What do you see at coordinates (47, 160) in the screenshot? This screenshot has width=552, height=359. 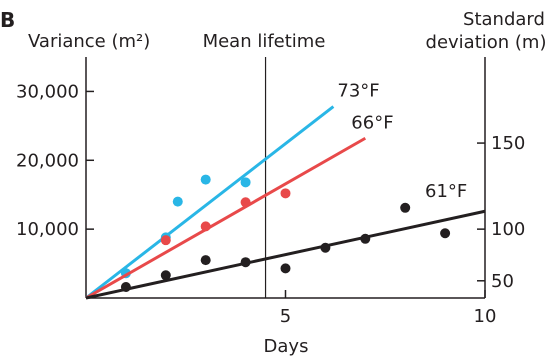 I see `y-left-tick-label-20000: 20,000` at bounding box center [47, 160].